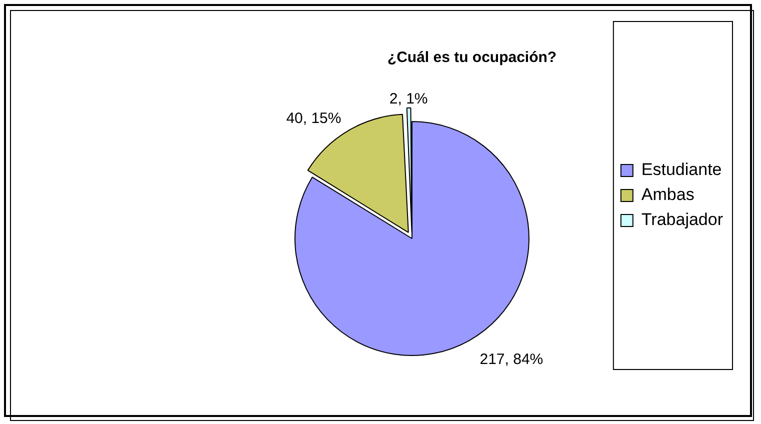 This screenshot has width=761, height=424. Describe the element at coordinates (682, 220) in the screenshot. I see `legend-label: Trabajador` at that location.